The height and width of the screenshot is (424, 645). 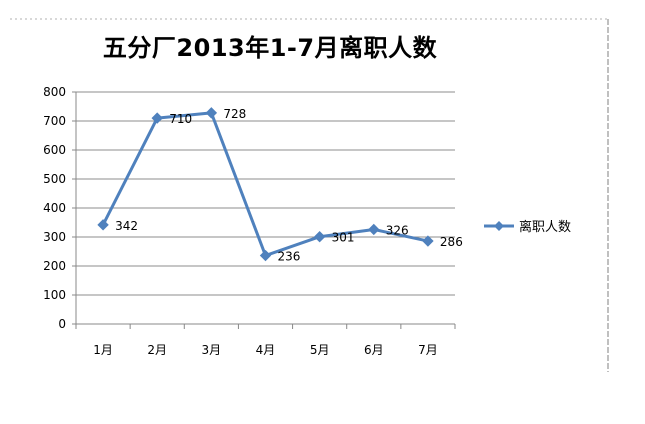 What do you see at coordinates (157, 350) in the screenshot?
I see `x-tick-label: 2月` at bounding box center [157, 350].